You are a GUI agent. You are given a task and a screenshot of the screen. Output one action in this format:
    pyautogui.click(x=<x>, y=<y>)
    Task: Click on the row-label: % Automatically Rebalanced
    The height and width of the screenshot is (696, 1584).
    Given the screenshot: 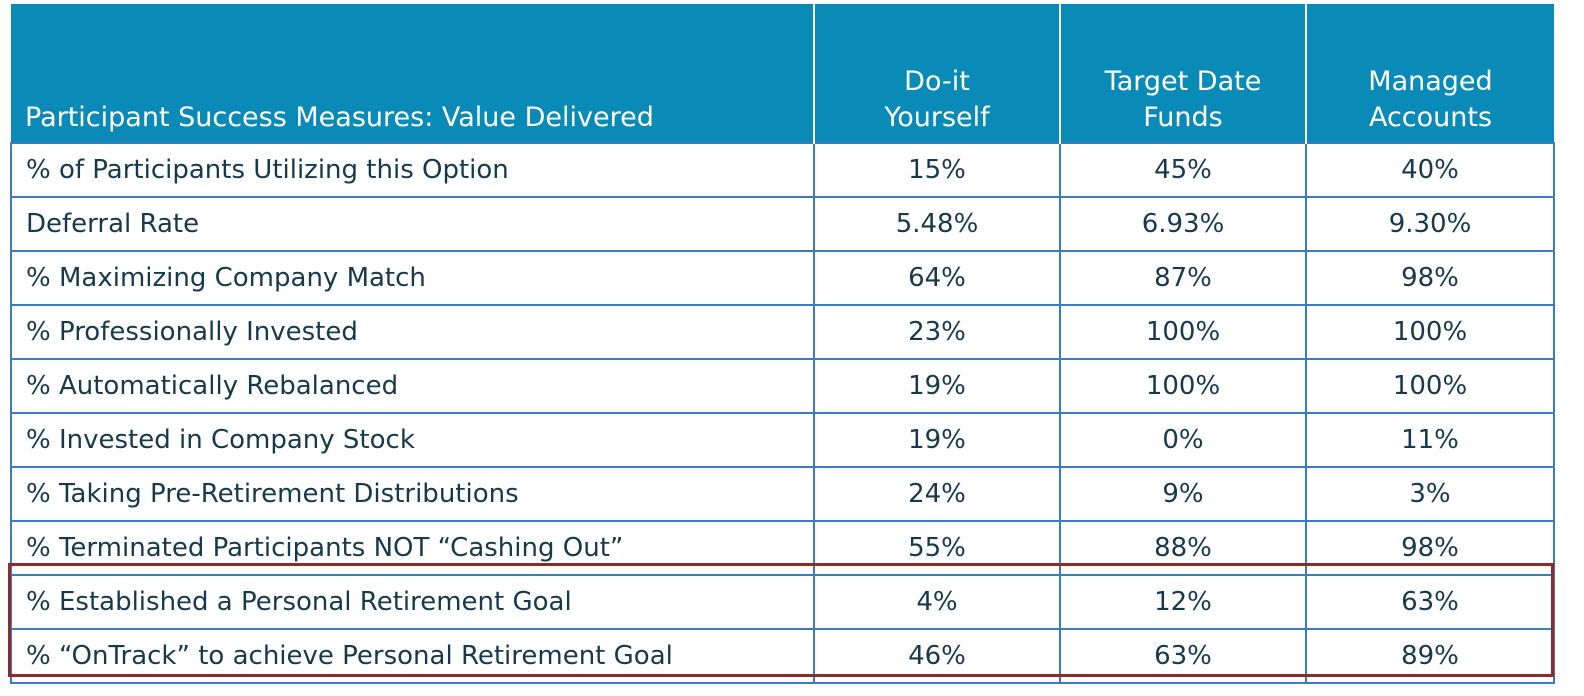 What is the action you would take?
    pyautogui.click(x=412, y=386)
    